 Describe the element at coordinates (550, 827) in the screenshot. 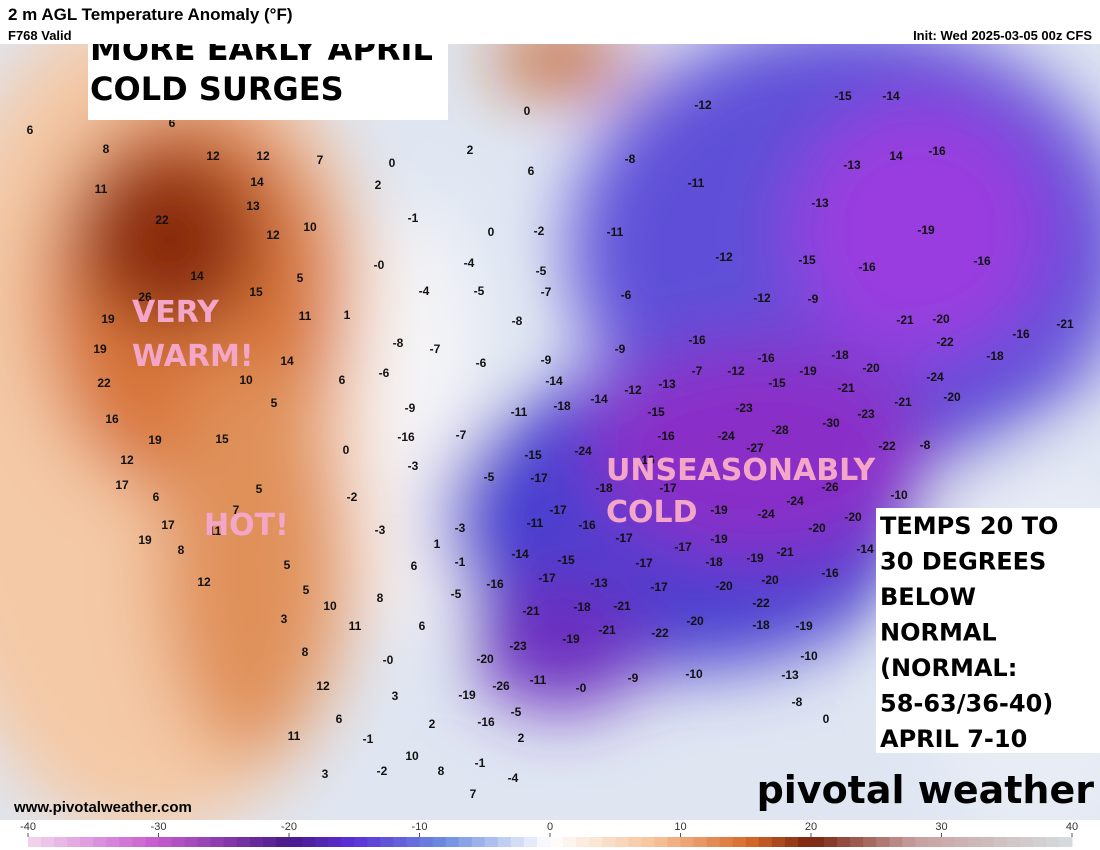

I see `colorbar-tick-label: 0` at that location.